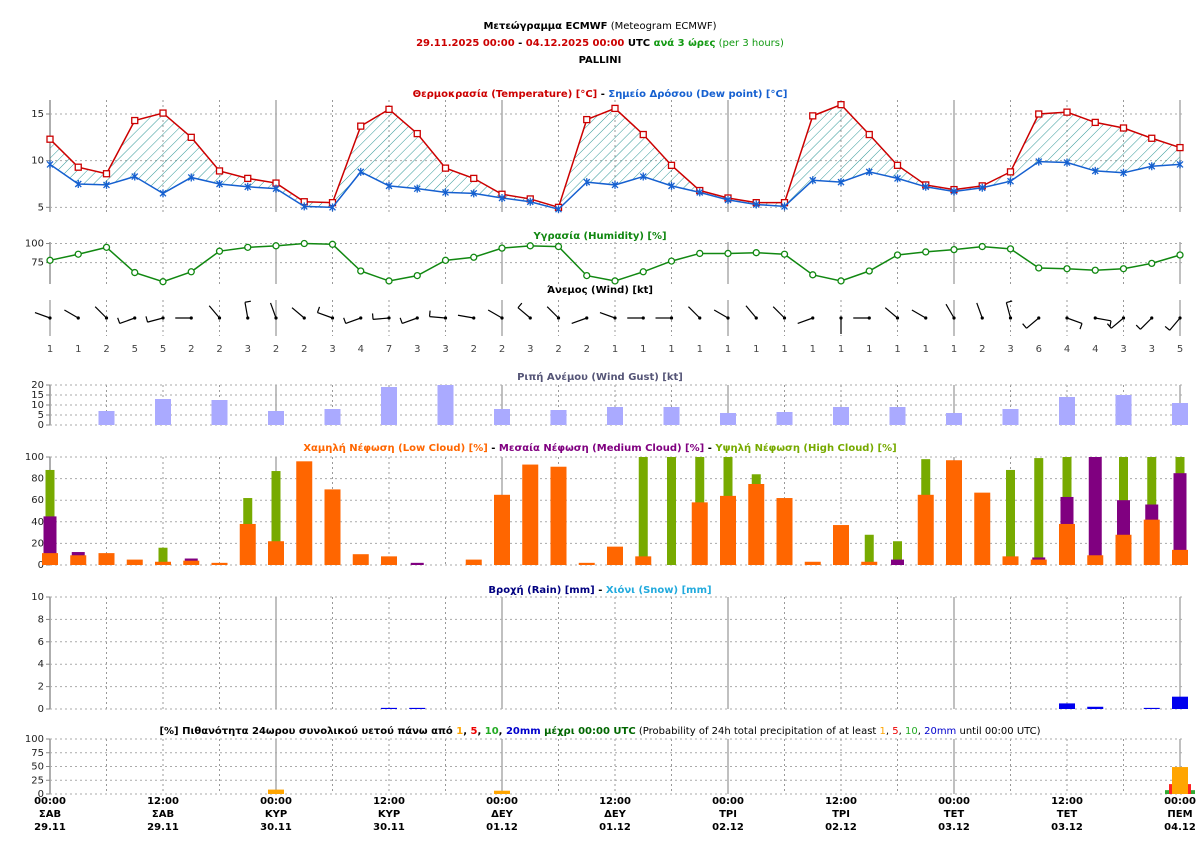 Image resolution: width=1200 pixels, height=851 pixels. What do you see at coordinates (502, 814) in the screenshot?
I see `x-tick-label: ΔΕΥ` at bounding box center [502, 814].